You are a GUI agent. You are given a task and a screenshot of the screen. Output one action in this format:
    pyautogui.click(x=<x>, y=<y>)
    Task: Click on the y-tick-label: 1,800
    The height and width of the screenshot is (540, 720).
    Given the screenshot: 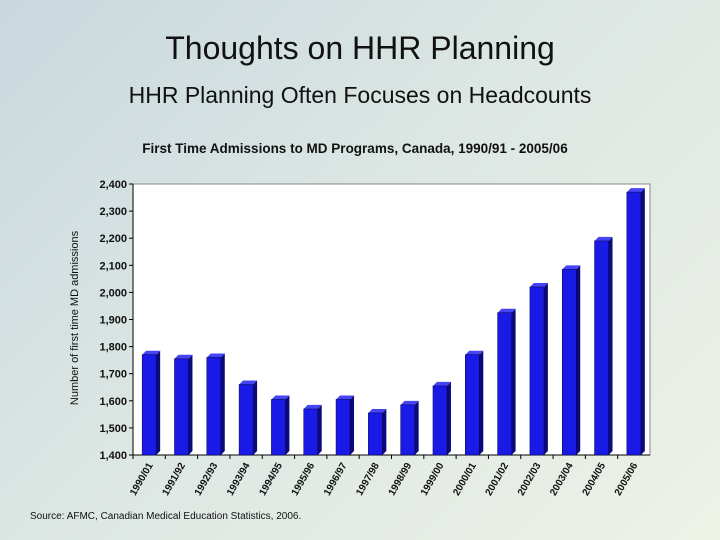 What is the action you would take?
    pyautogui.click(x=113, y=348)
    